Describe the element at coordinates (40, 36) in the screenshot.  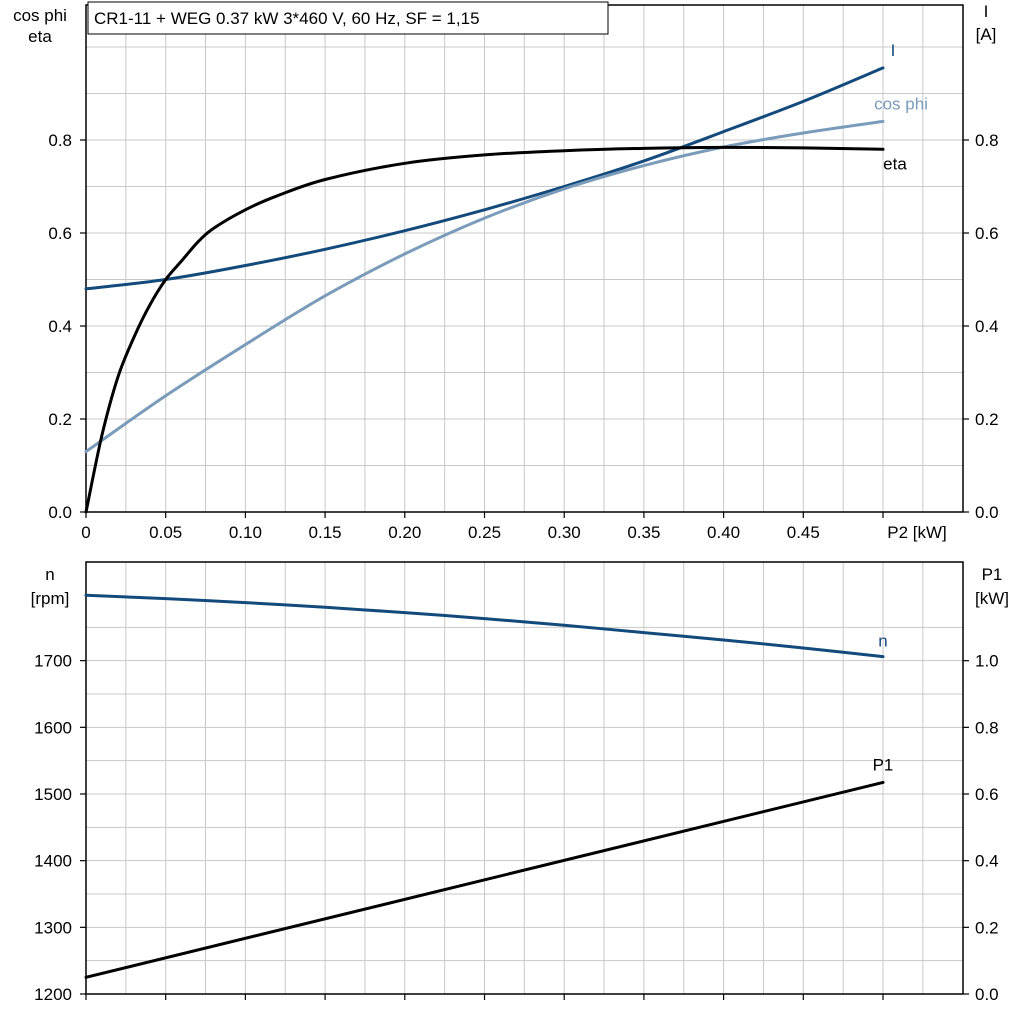
I see `top-left-axis-label-eta: eta` at that location.